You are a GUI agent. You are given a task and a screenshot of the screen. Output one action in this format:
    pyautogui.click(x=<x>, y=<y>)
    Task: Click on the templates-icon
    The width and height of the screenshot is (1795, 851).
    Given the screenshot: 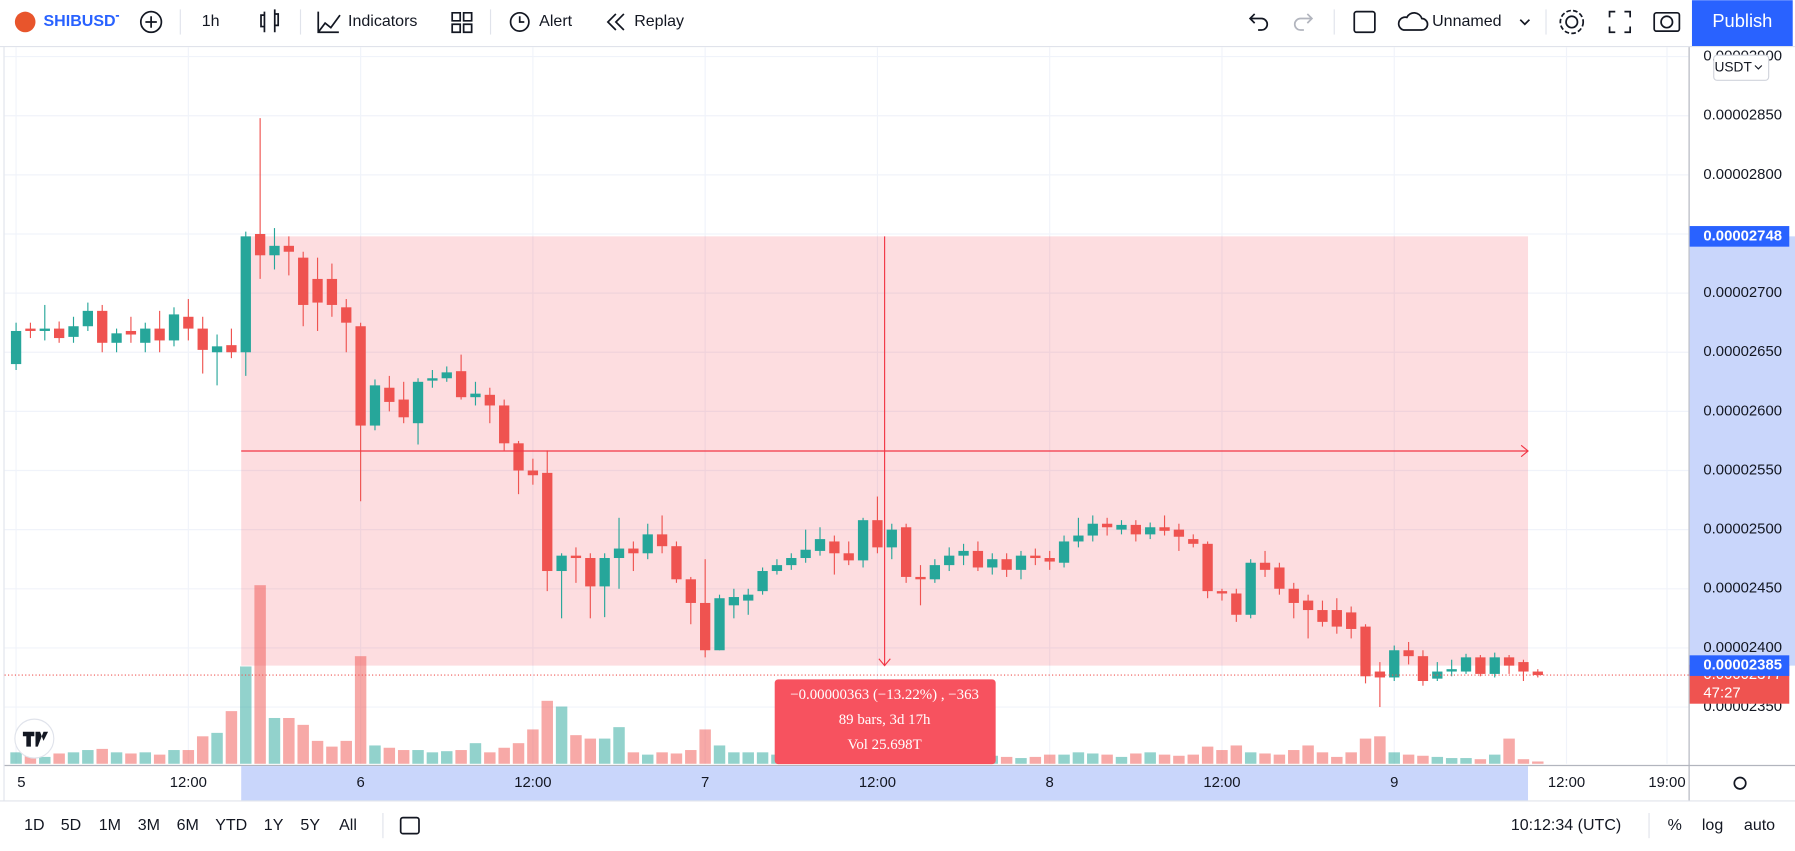 What is the action you would take?
    pyautogui.click(x=462, y=22)
    